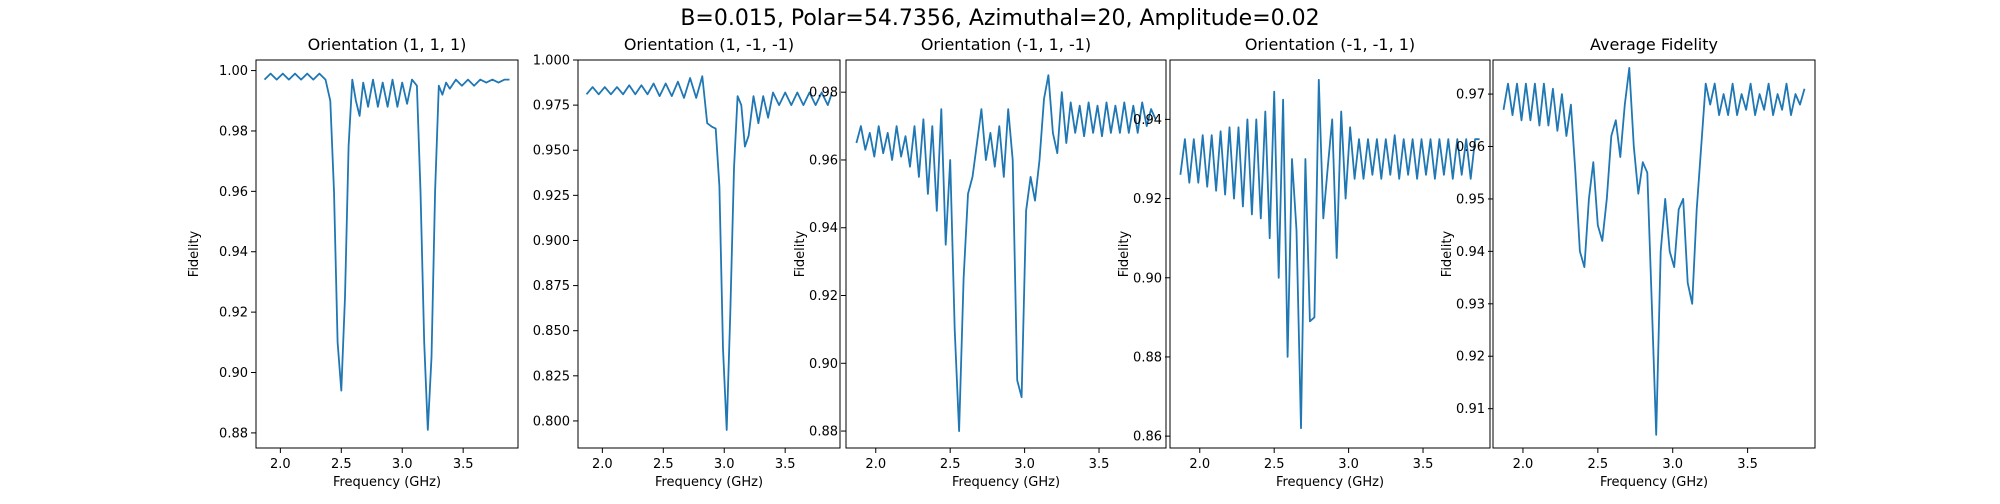 The height and width of the screenshot is (504, 2000). Describe the element at coordinates (387, 44) in the screenshot. I see `subplot-title: Orientation (1, 1, 1)` at that location.